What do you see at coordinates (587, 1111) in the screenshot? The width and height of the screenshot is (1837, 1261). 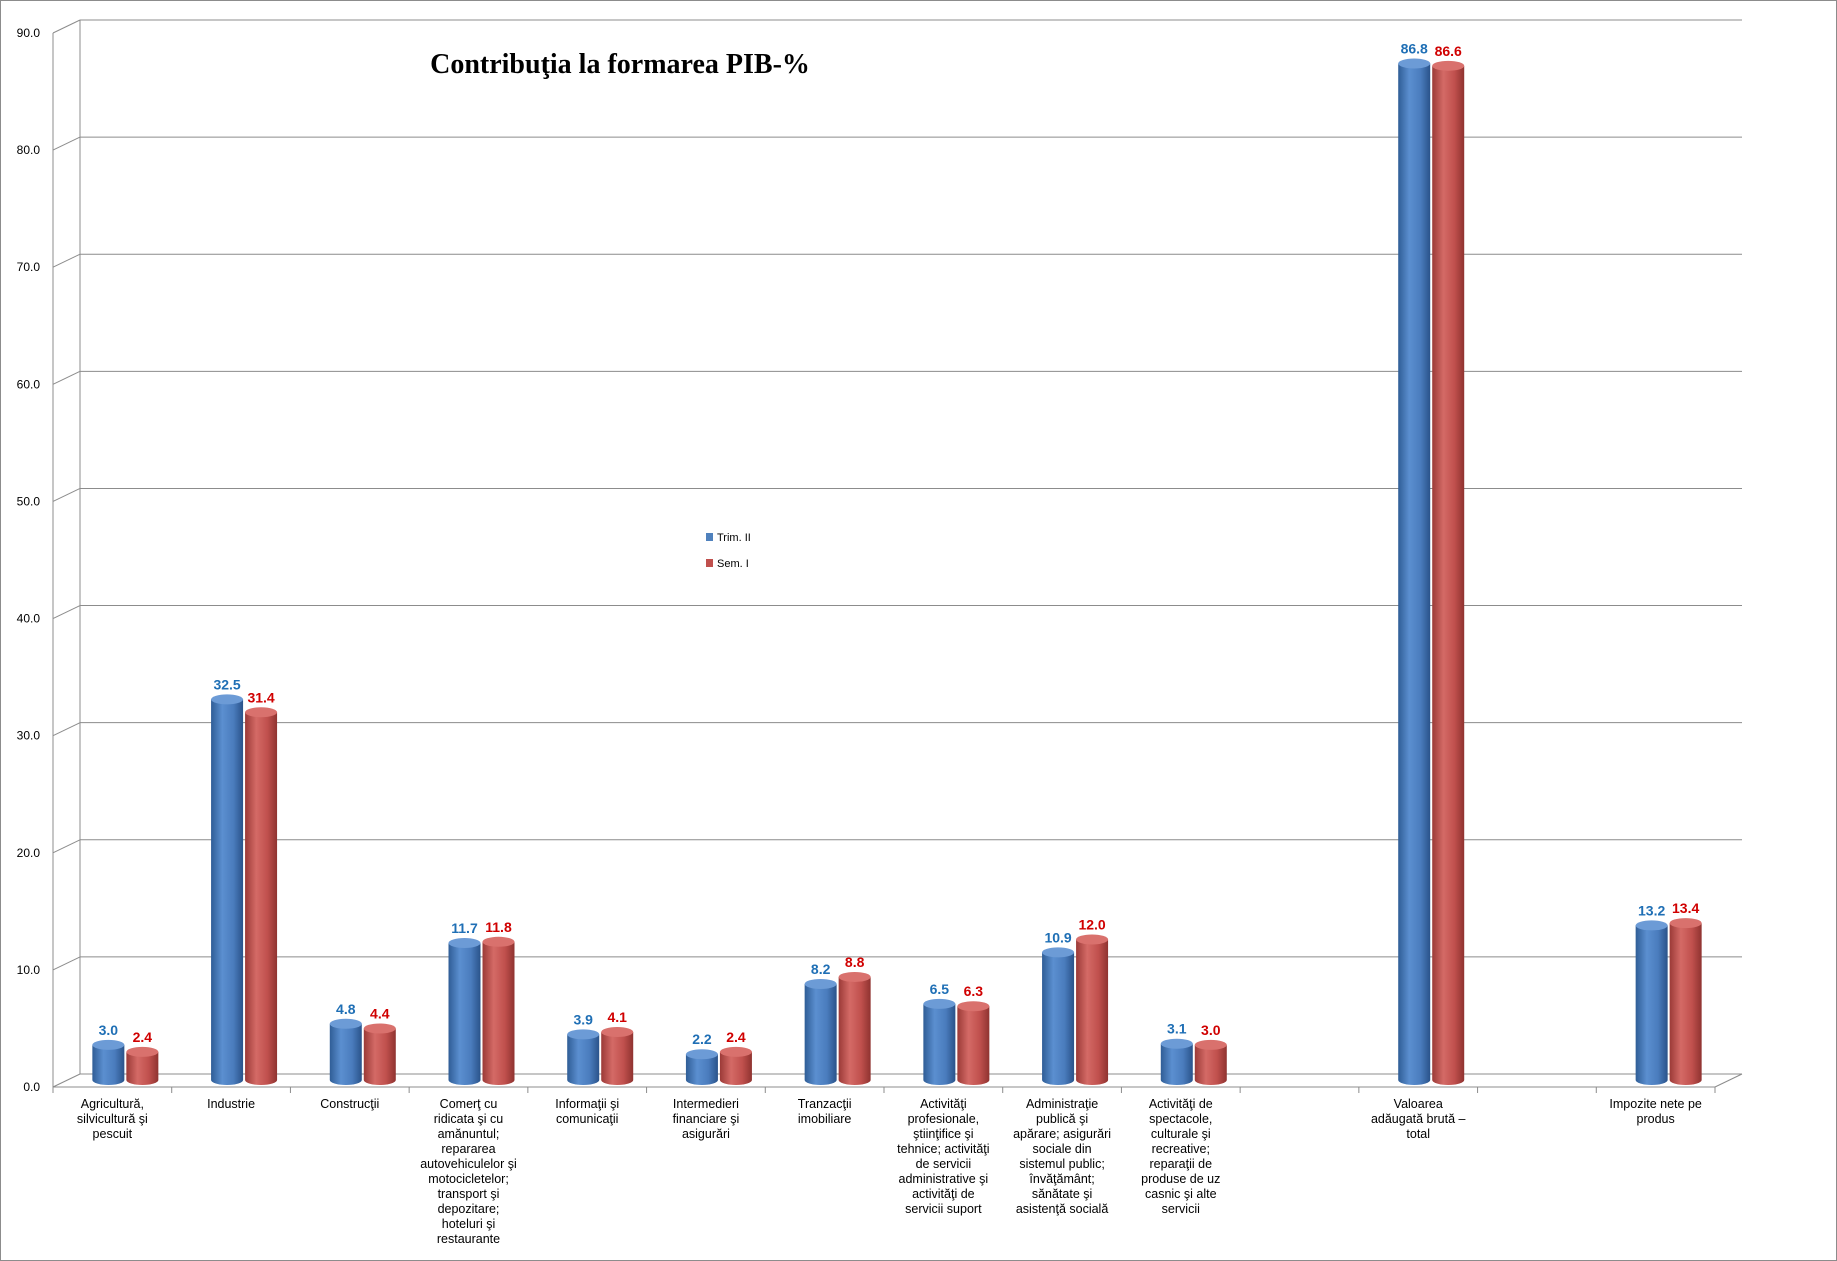 I see `x-tick-label: Informaţii şi comunicaţii` at bounding box center [587, 1111].